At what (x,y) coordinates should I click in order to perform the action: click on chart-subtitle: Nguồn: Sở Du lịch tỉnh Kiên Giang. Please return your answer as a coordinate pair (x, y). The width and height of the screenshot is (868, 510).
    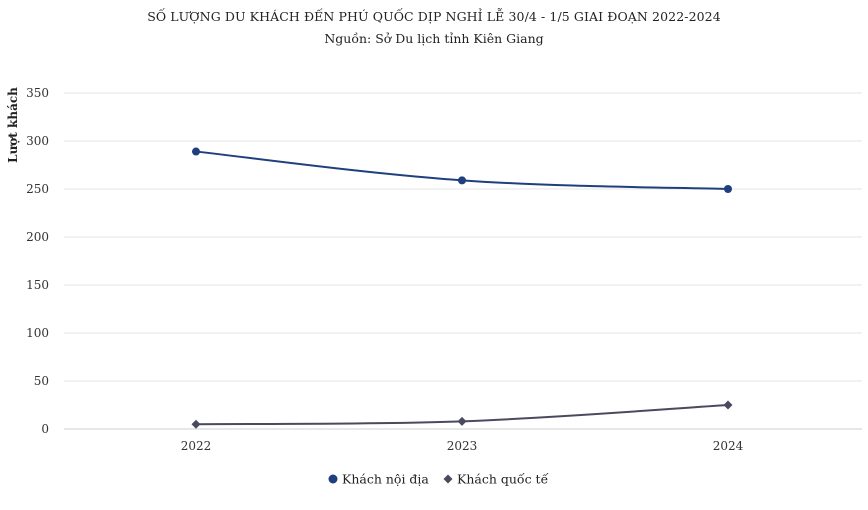
    Looking at the image, I should click on (434, 38).